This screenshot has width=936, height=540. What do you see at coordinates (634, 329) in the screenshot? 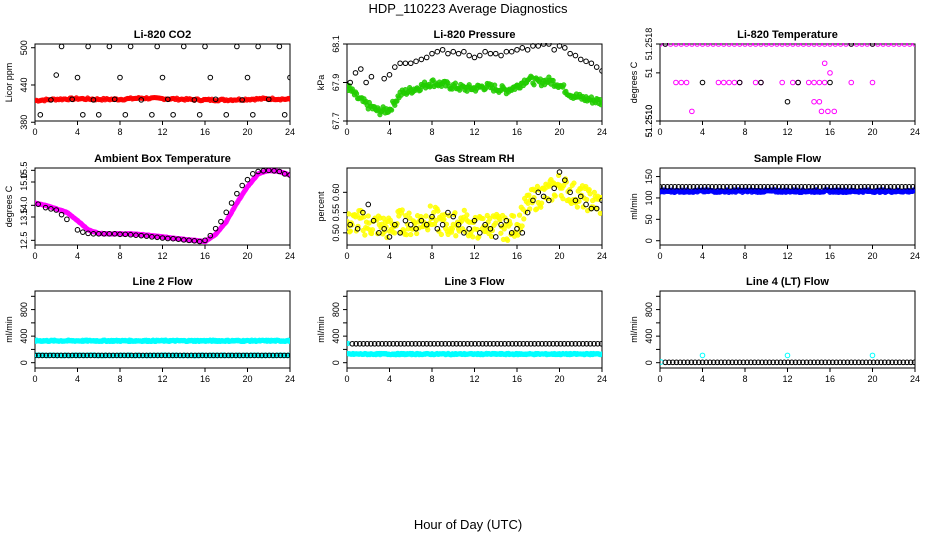
I see `y-axis-label: ml/min` at bounding box center [634, 329].